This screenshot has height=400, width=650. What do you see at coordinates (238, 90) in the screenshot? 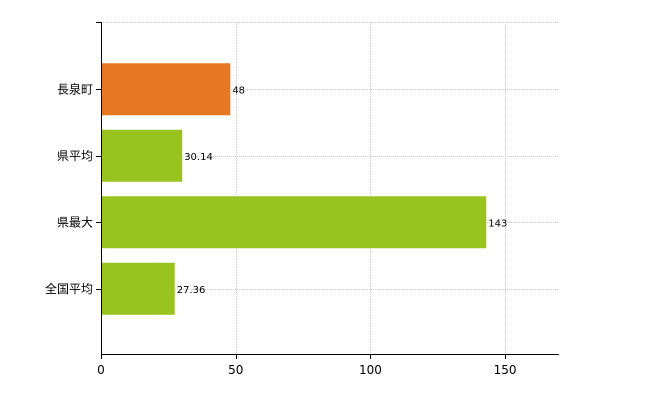
I see `value-label-0: 48` at bounding box center [238, 90].